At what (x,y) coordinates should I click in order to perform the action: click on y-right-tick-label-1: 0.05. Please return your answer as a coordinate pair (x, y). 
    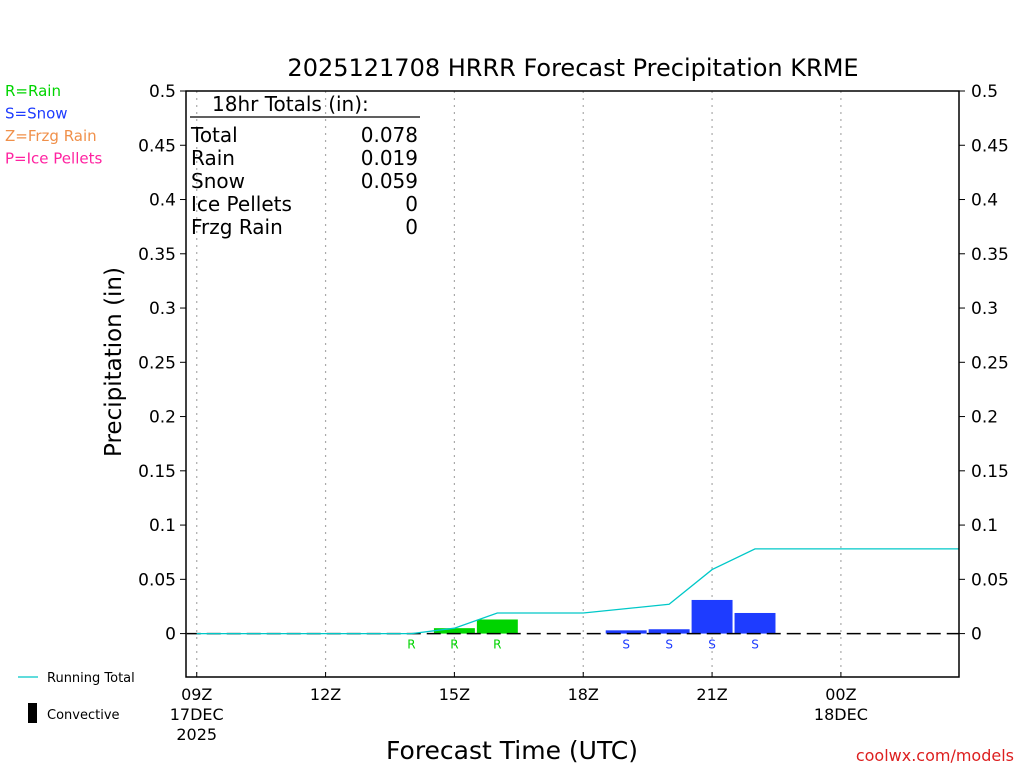
    Looking at the image, I should click on (990, 580).